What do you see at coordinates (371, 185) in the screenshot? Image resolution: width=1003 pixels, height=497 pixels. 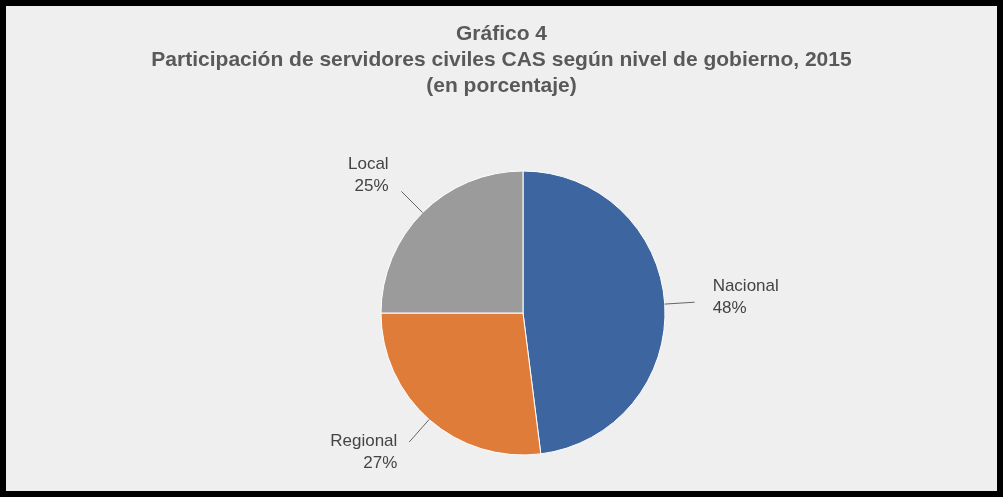 I see `data-label: 25%` at bounding box center [371, 185].